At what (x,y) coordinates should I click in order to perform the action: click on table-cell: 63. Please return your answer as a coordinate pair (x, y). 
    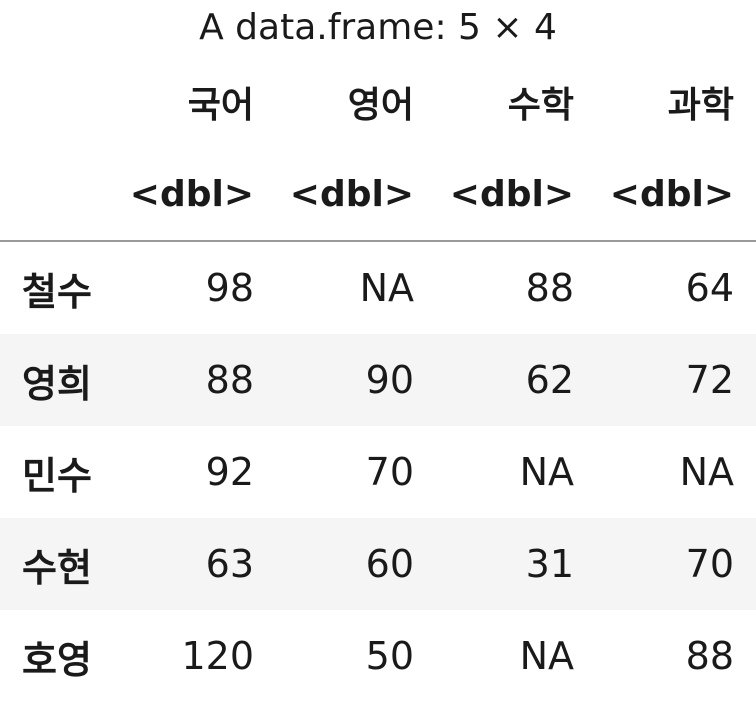
    Looking at the image, I should click on (229, 564).